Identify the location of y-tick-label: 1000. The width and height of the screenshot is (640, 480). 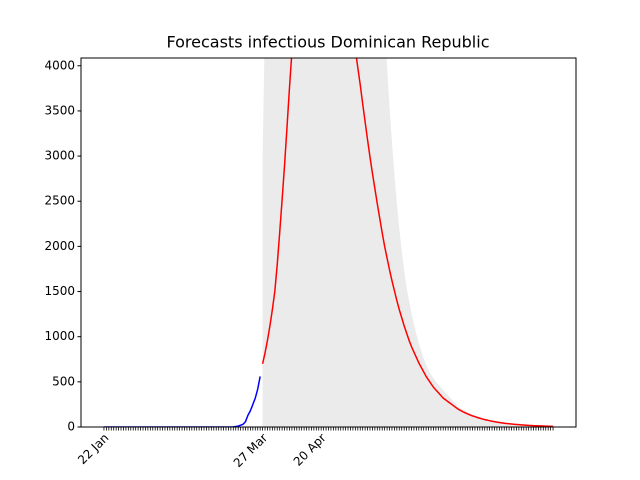
(59, 336).